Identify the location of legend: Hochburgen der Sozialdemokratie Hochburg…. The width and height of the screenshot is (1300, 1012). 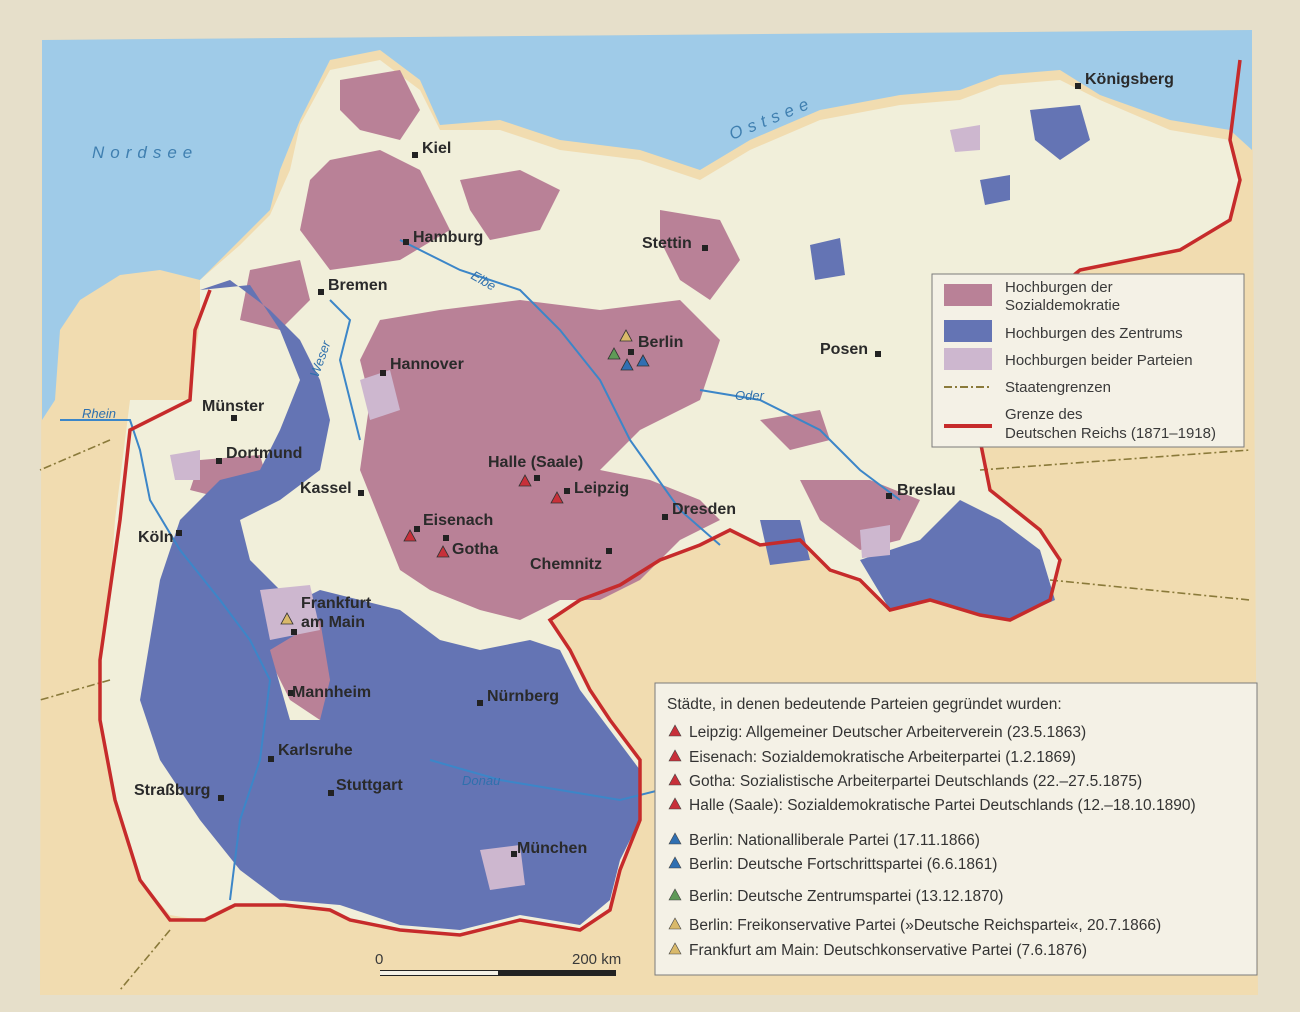
(1088, 360).